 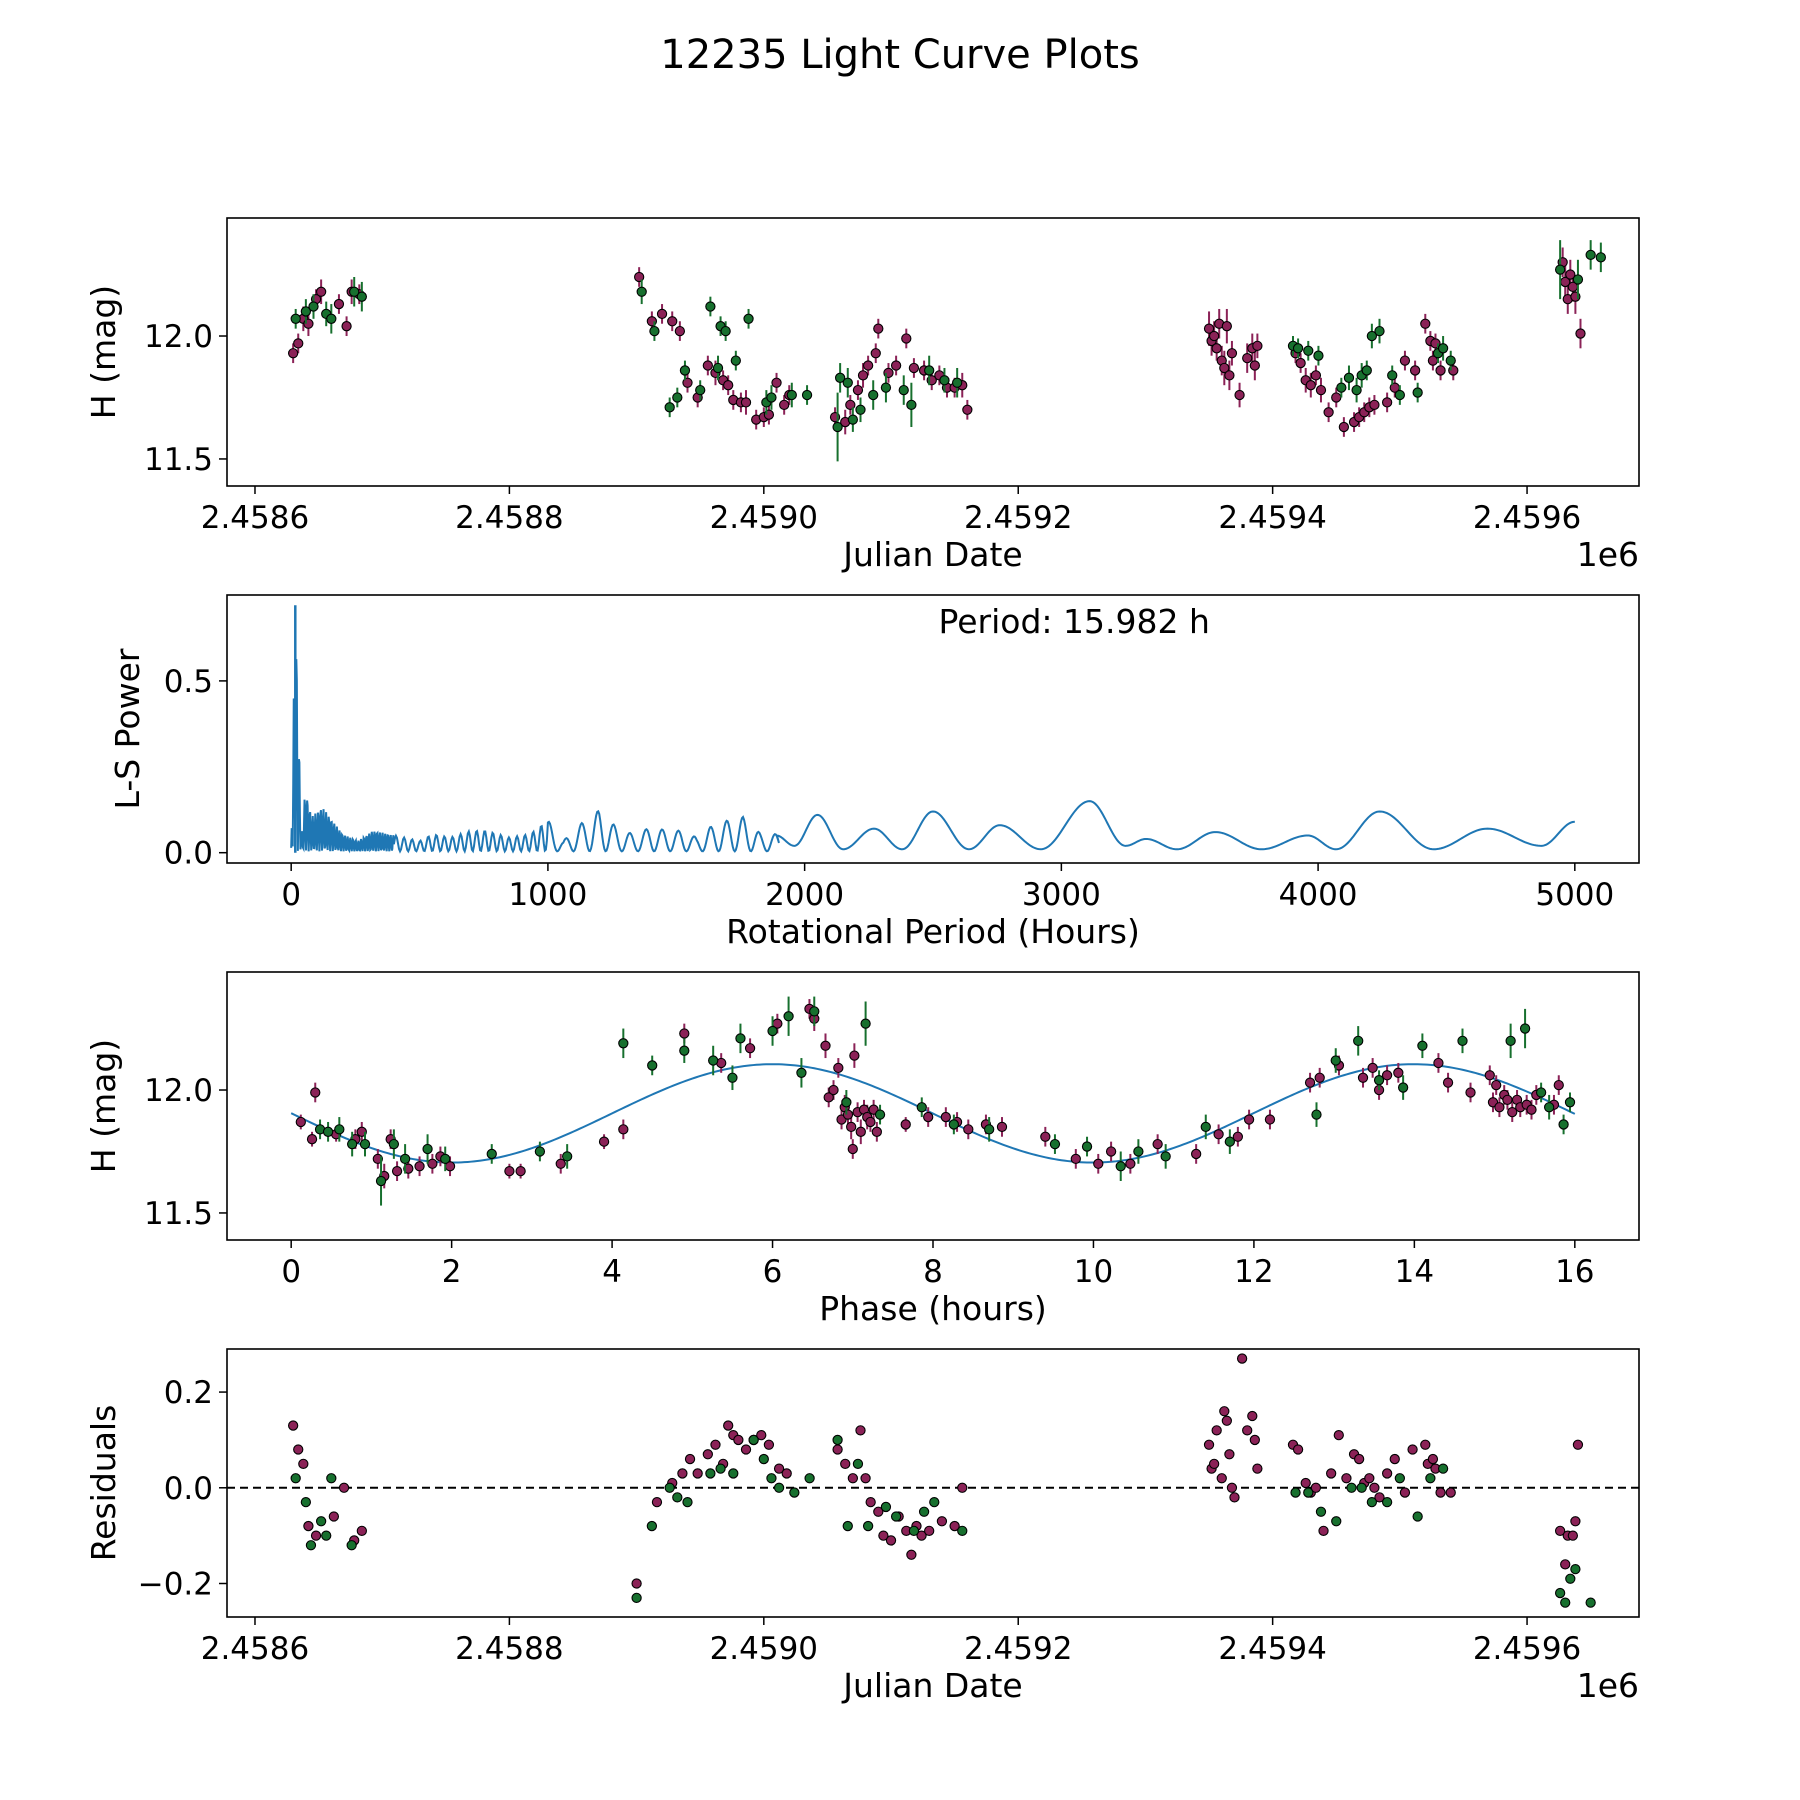 What do you see at coordinates (175, 1585) in the screenshot?
I see `y-tick-label: −0.2` at bounding box center [175, 1585].